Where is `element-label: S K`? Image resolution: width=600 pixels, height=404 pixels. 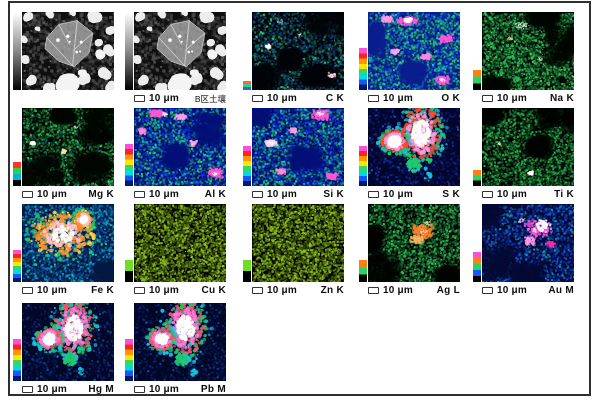 element-label: S K is located at coordinates (451, 194).